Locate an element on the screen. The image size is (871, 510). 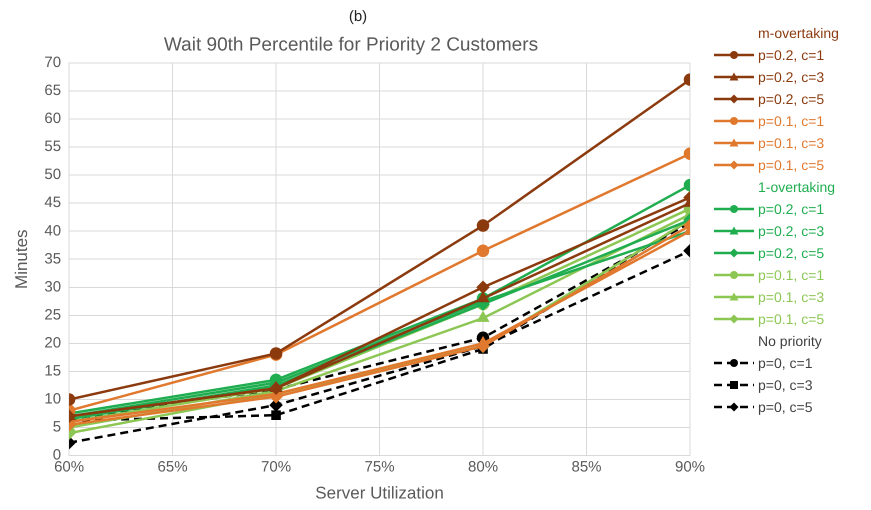
y-tick-label: 30 is located at coordinates (53, 287).